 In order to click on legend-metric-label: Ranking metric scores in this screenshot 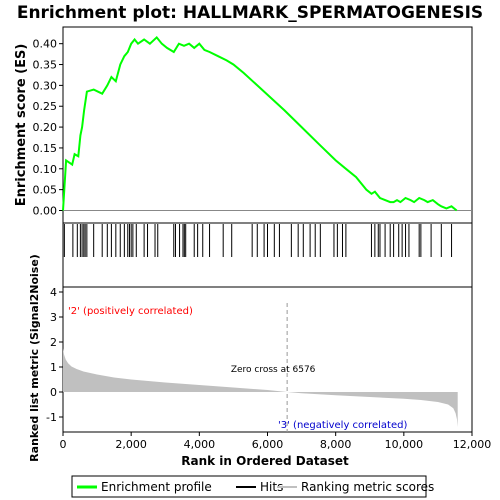, I will do `click(367, 487)`.